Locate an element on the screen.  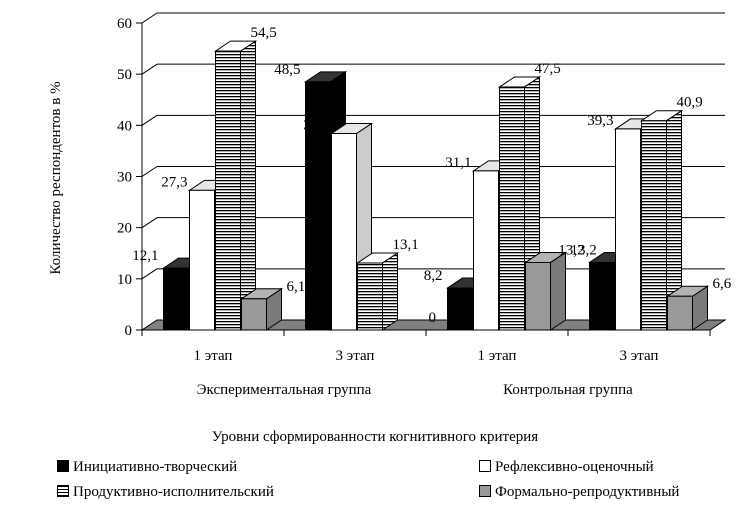
legend-item-productive-executive: Продуктивно-исполнительский is located at coordinates (165, 492).